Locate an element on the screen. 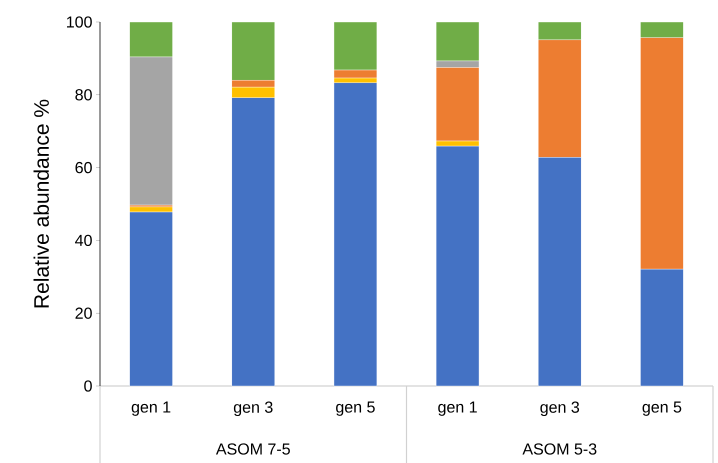 The height and width of the screenshot is (463, 718). y-tick-label: 60 is located at coordinates (83, 168).